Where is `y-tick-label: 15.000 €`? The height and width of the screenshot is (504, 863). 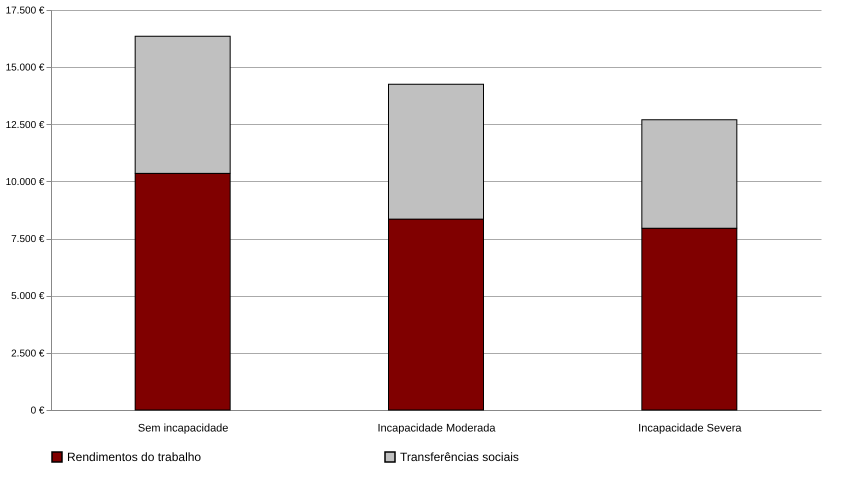 y-tick-label: 15.000 € is located at coordinates (25, 68).